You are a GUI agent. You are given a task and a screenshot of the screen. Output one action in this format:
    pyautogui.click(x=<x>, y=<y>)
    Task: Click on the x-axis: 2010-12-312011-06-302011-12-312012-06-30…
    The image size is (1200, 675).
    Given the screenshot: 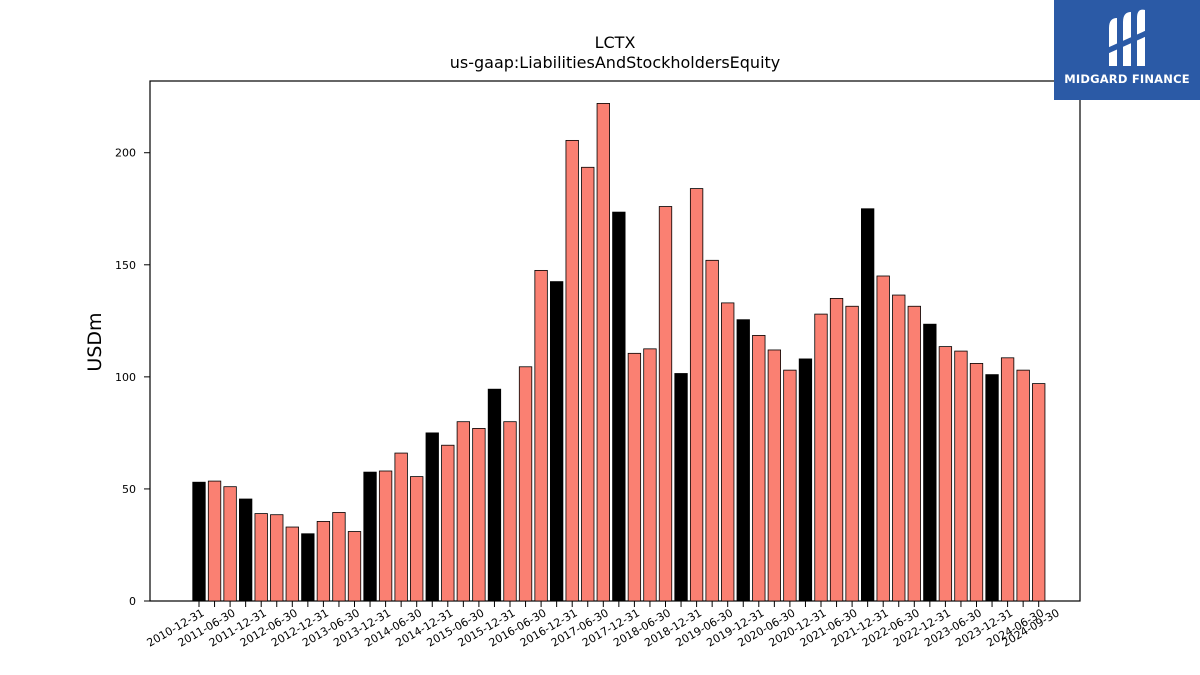 What is the action you would take?
    pyautogui.click(x=603, y=625)
    